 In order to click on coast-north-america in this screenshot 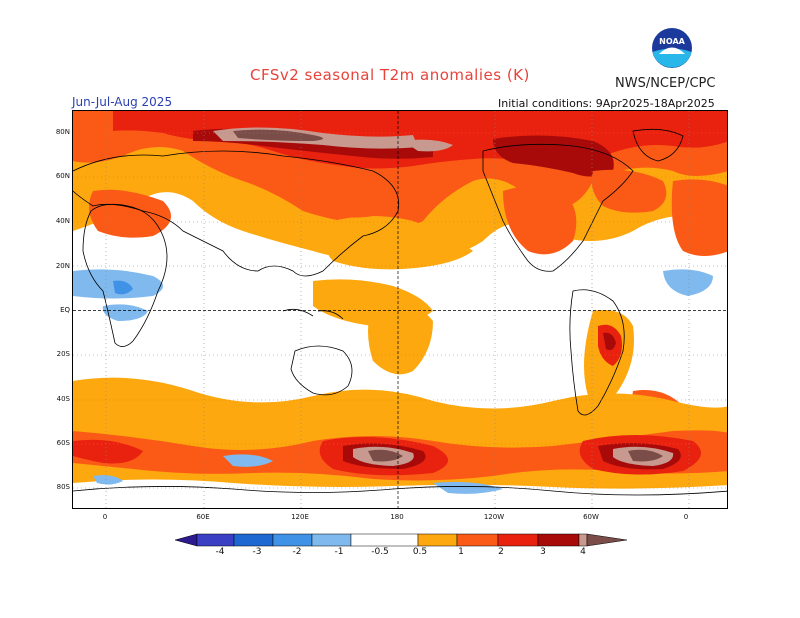, I will do `click(558, 207)`.